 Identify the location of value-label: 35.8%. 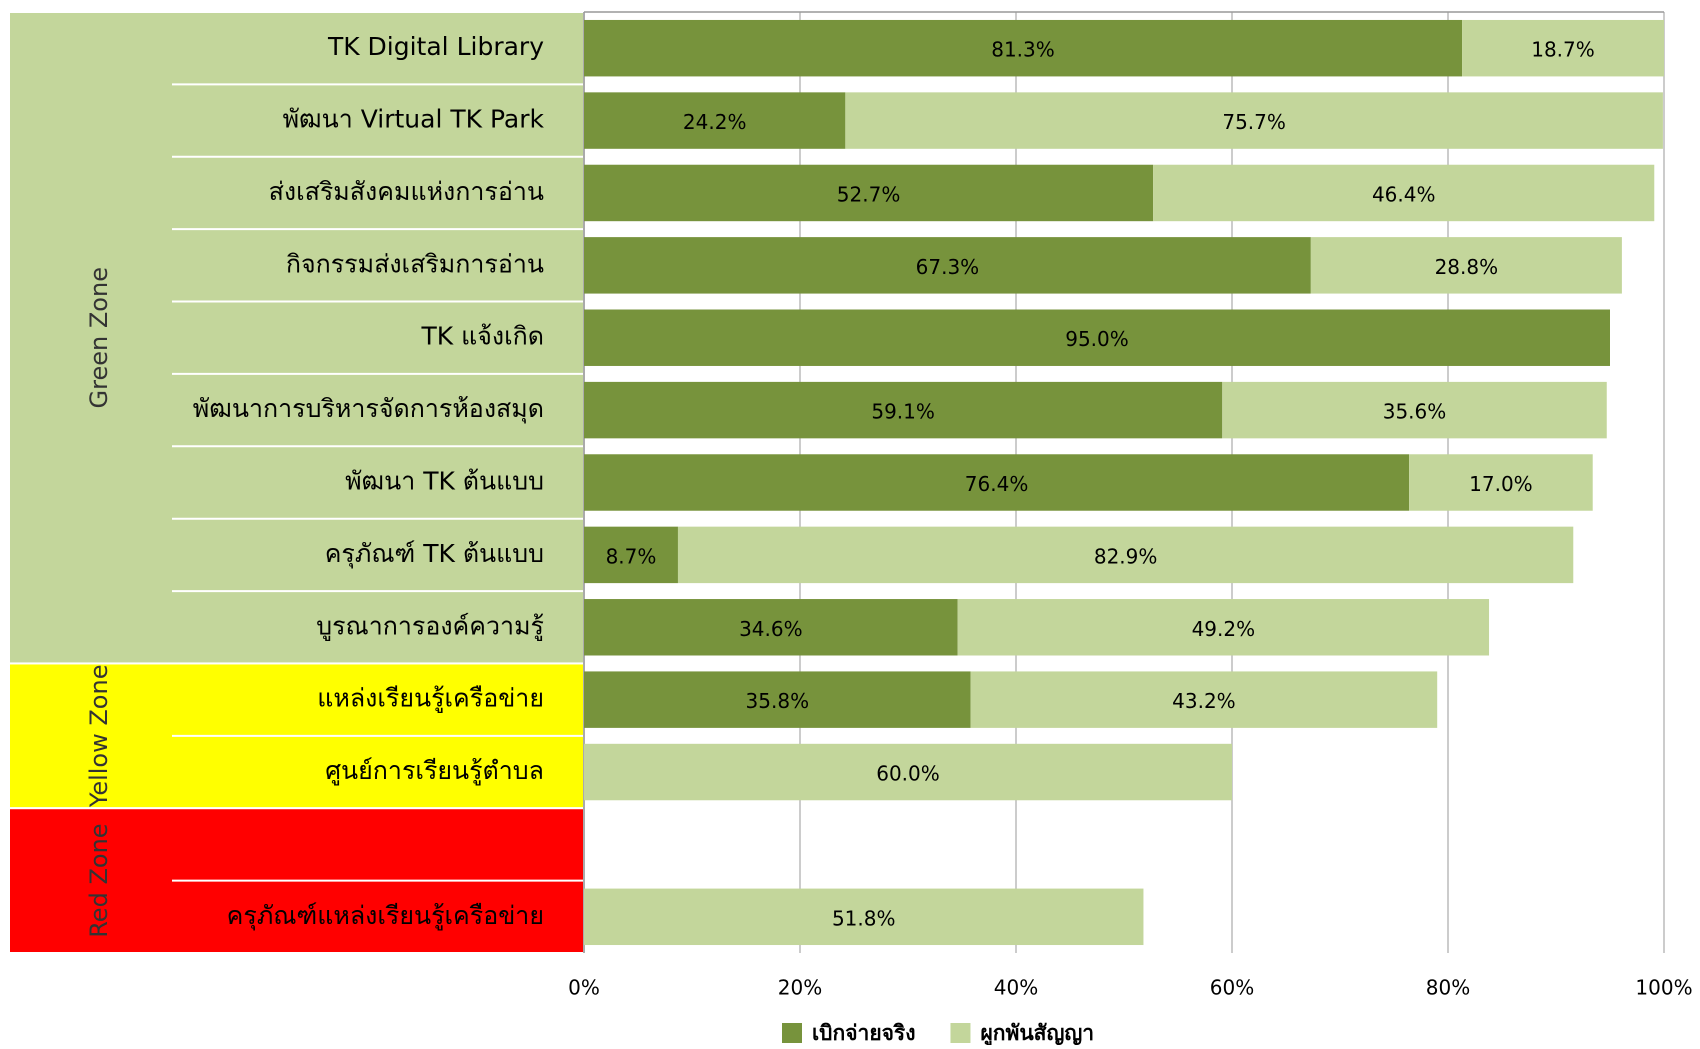
(778, 701).